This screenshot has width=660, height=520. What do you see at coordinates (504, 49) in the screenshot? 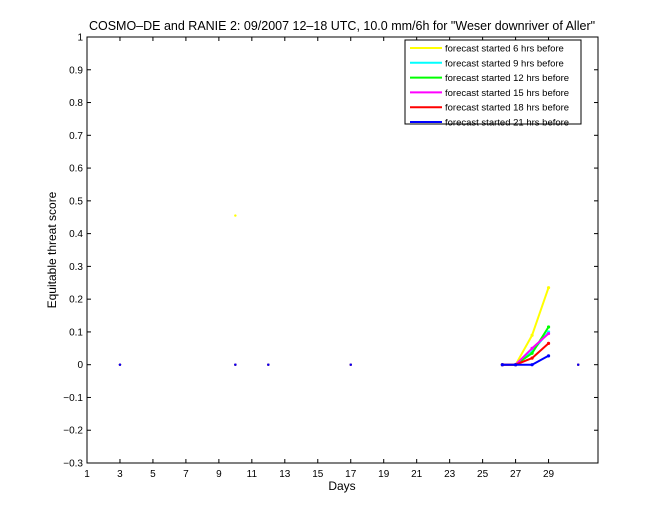
I see `legend-label: forecast started 6 hrs before` at bounding box center [504, 49].